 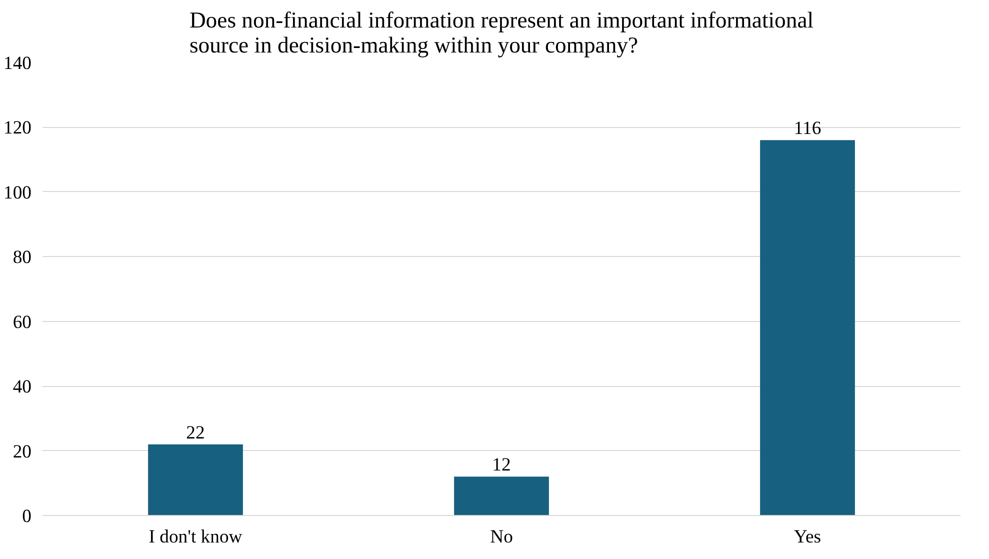 I want to click on y-tick-label: 20, so click(x=22, y=451).